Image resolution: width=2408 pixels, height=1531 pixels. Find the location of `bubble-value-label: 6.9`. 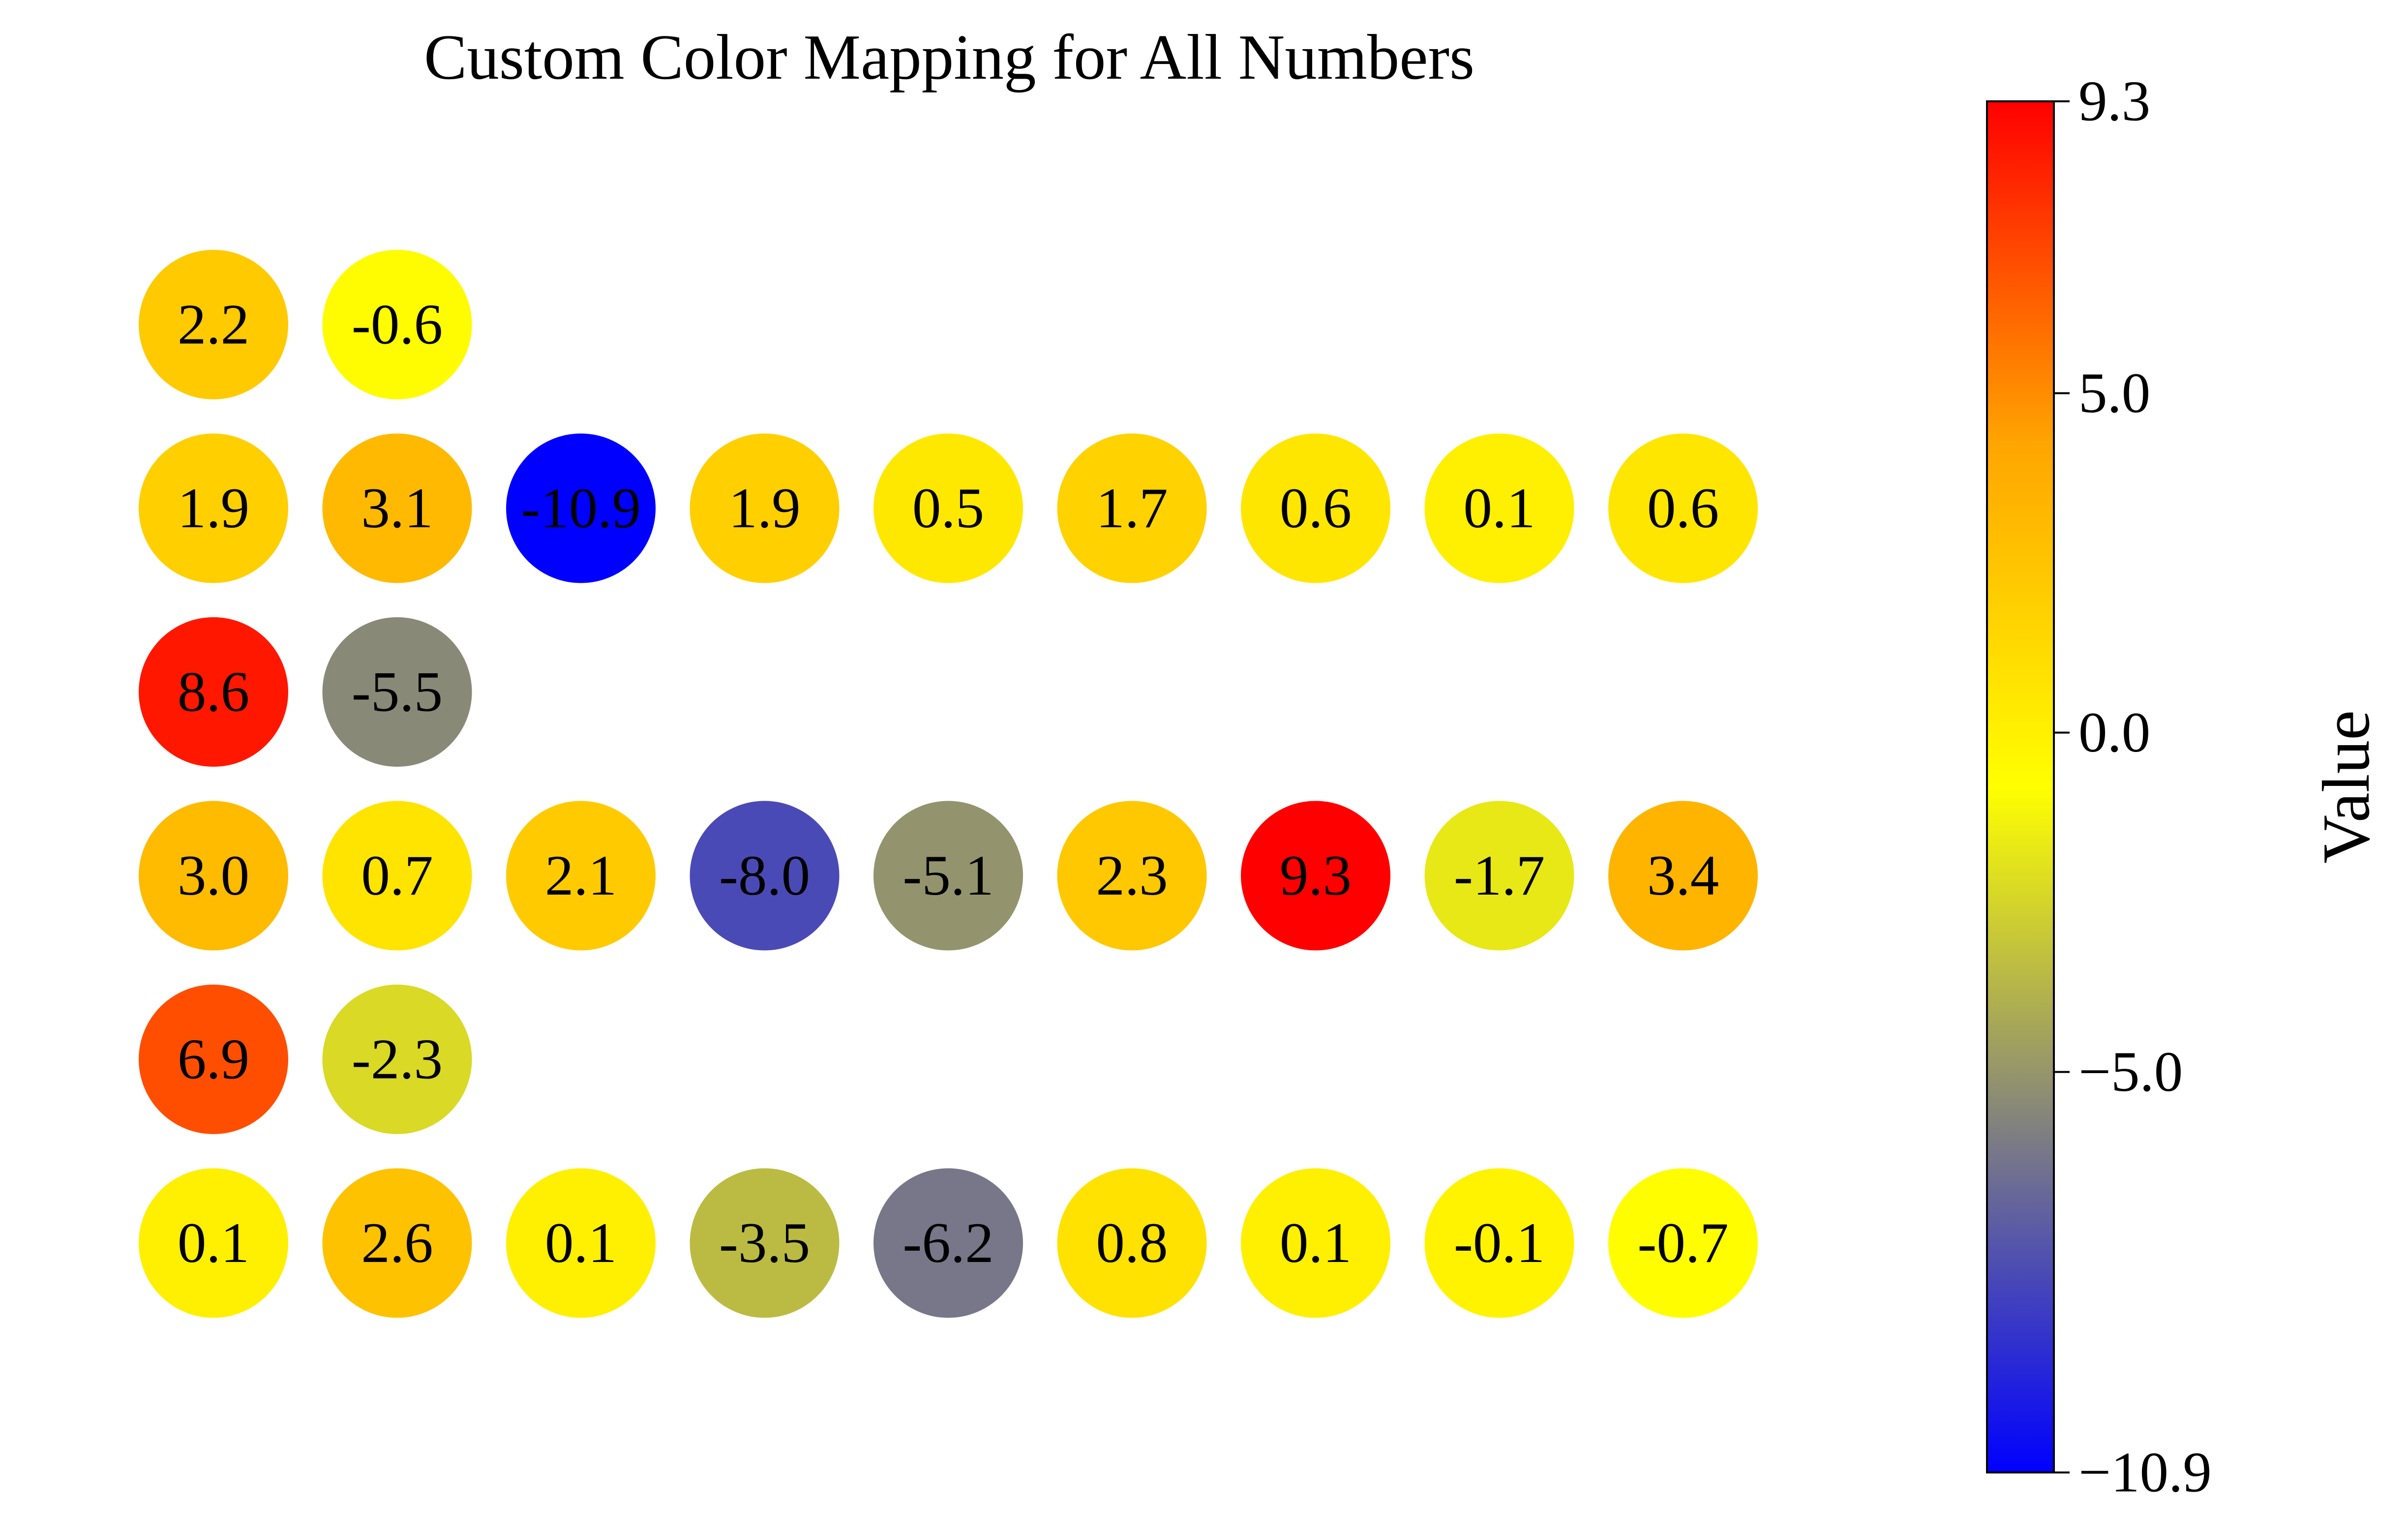

bubble-value-label: 6.9 is located at coordinates (213, 1059).